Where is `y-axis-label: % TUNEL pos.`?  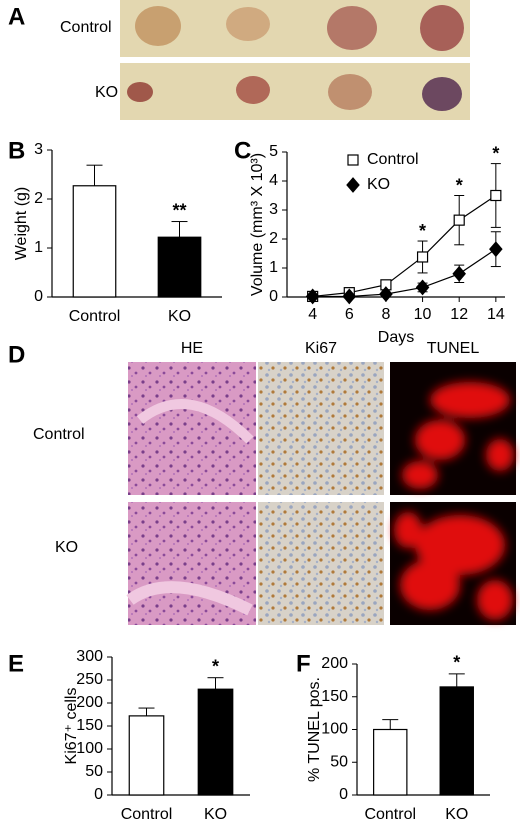
y-axis-label: % TUNEL pos. is located at coordinates (314, 729).